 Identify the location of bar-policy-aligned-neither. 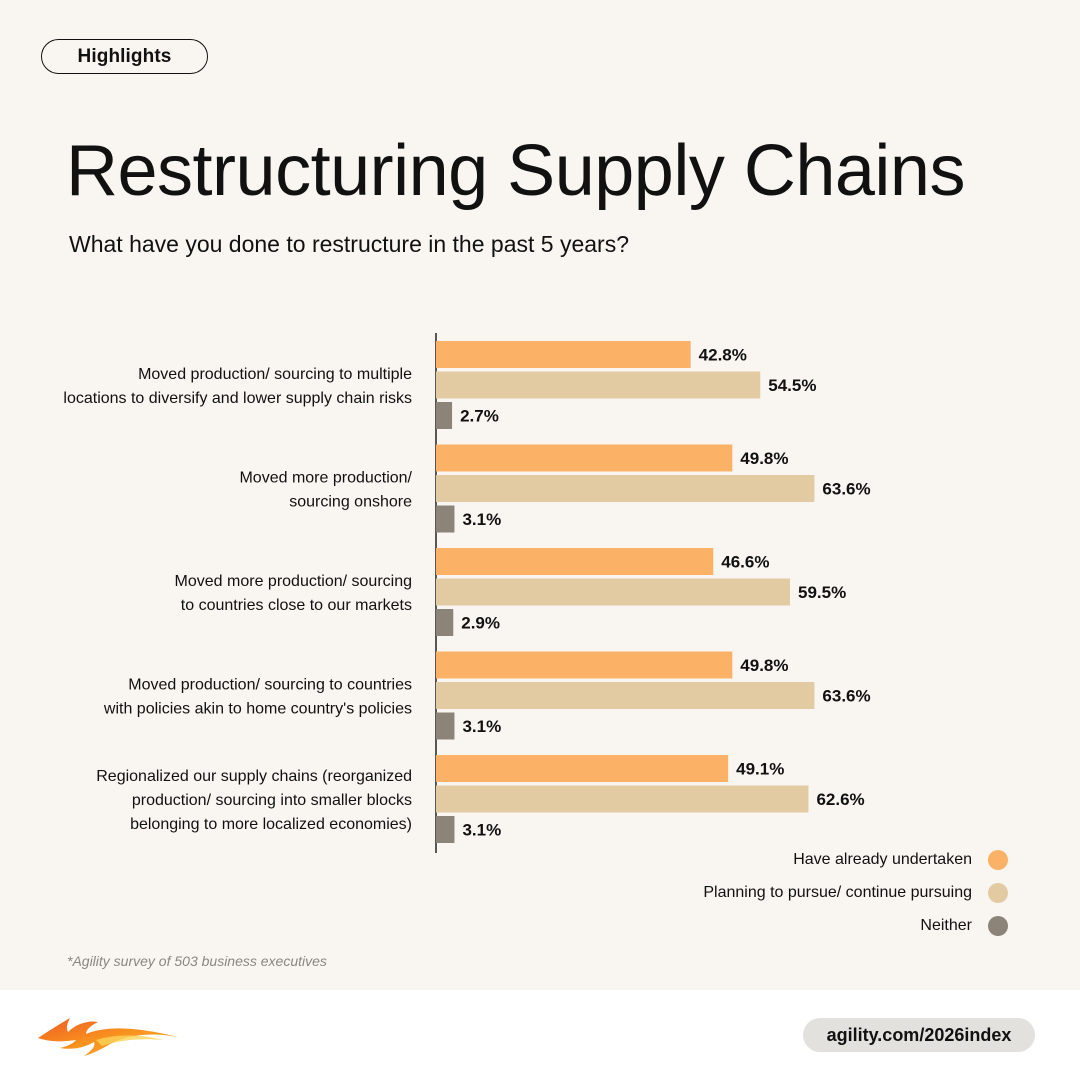
(445, 726).